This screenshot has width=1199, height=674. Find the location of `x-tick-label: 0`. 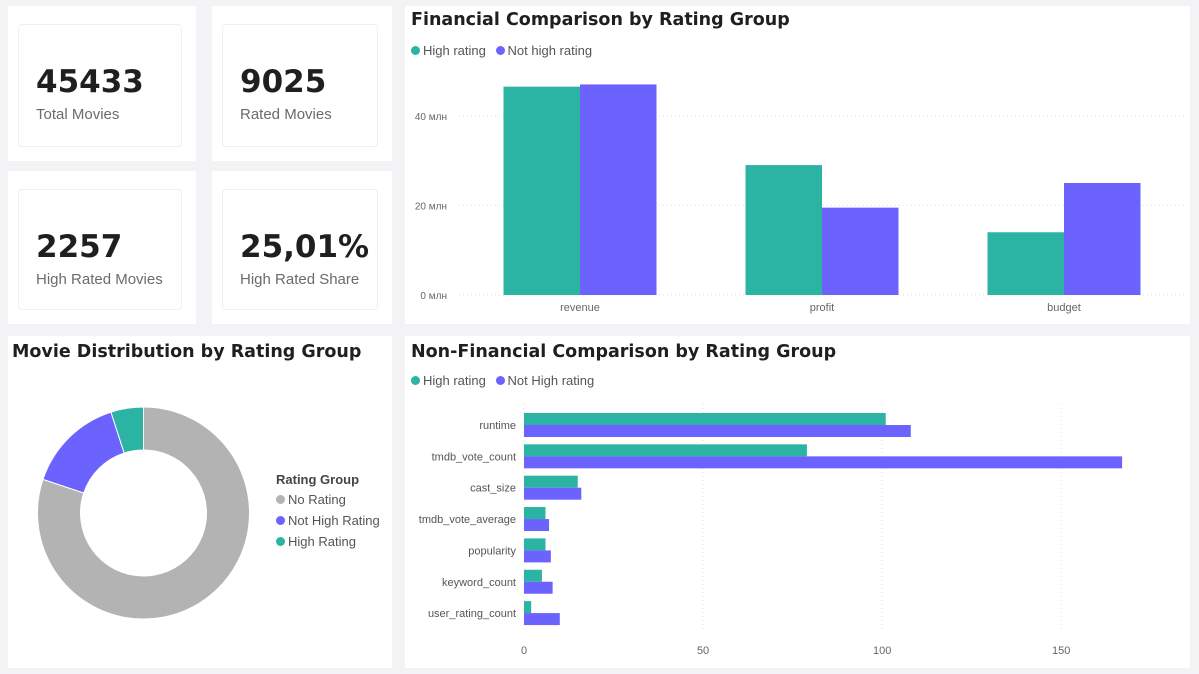

x-tick-label: 0 is located at coordinates (524, 651).